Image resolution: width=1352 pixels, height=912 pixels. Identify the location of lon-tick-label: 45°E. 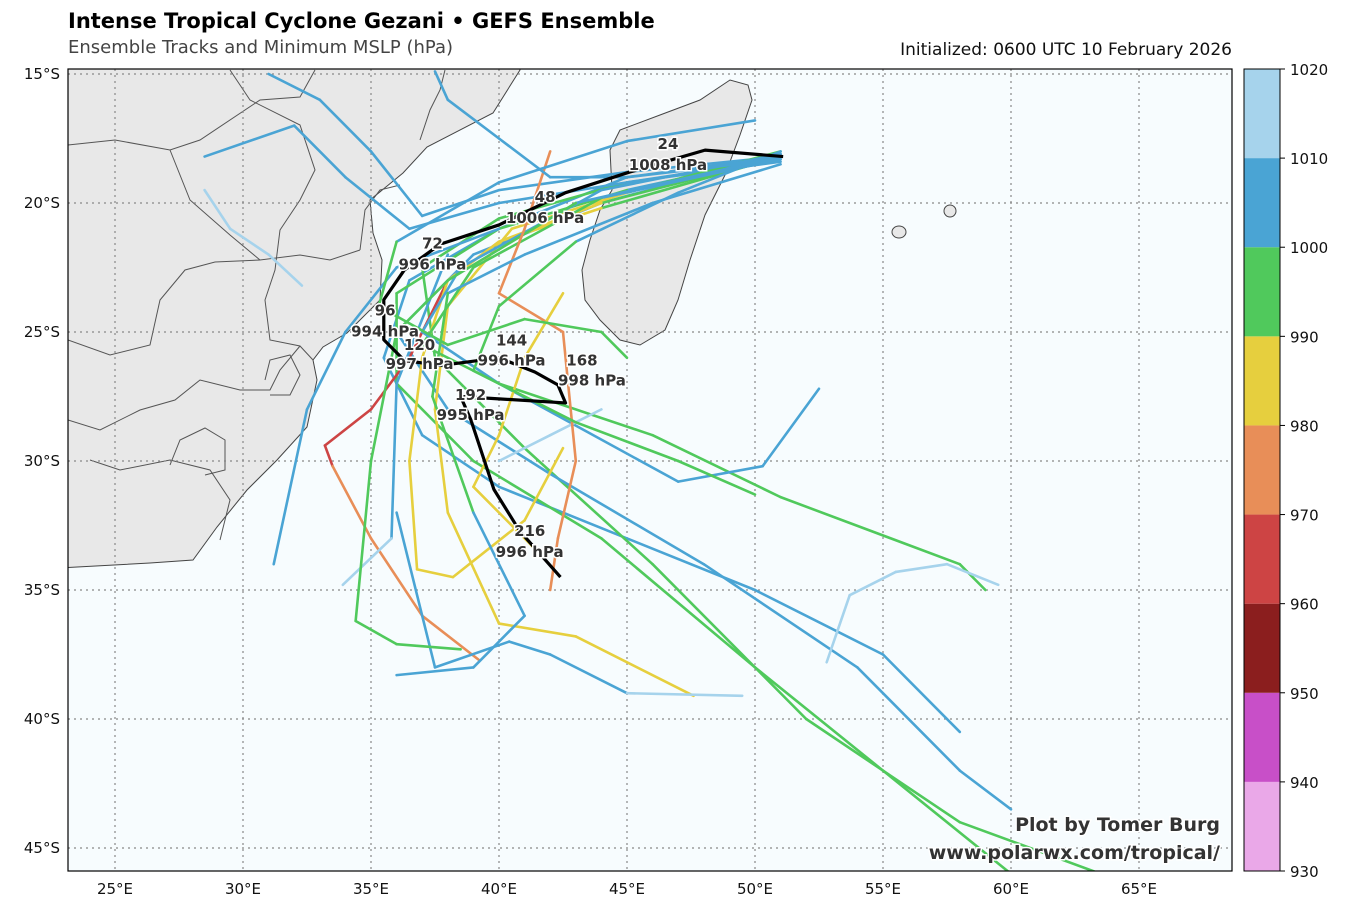
(627, 889).